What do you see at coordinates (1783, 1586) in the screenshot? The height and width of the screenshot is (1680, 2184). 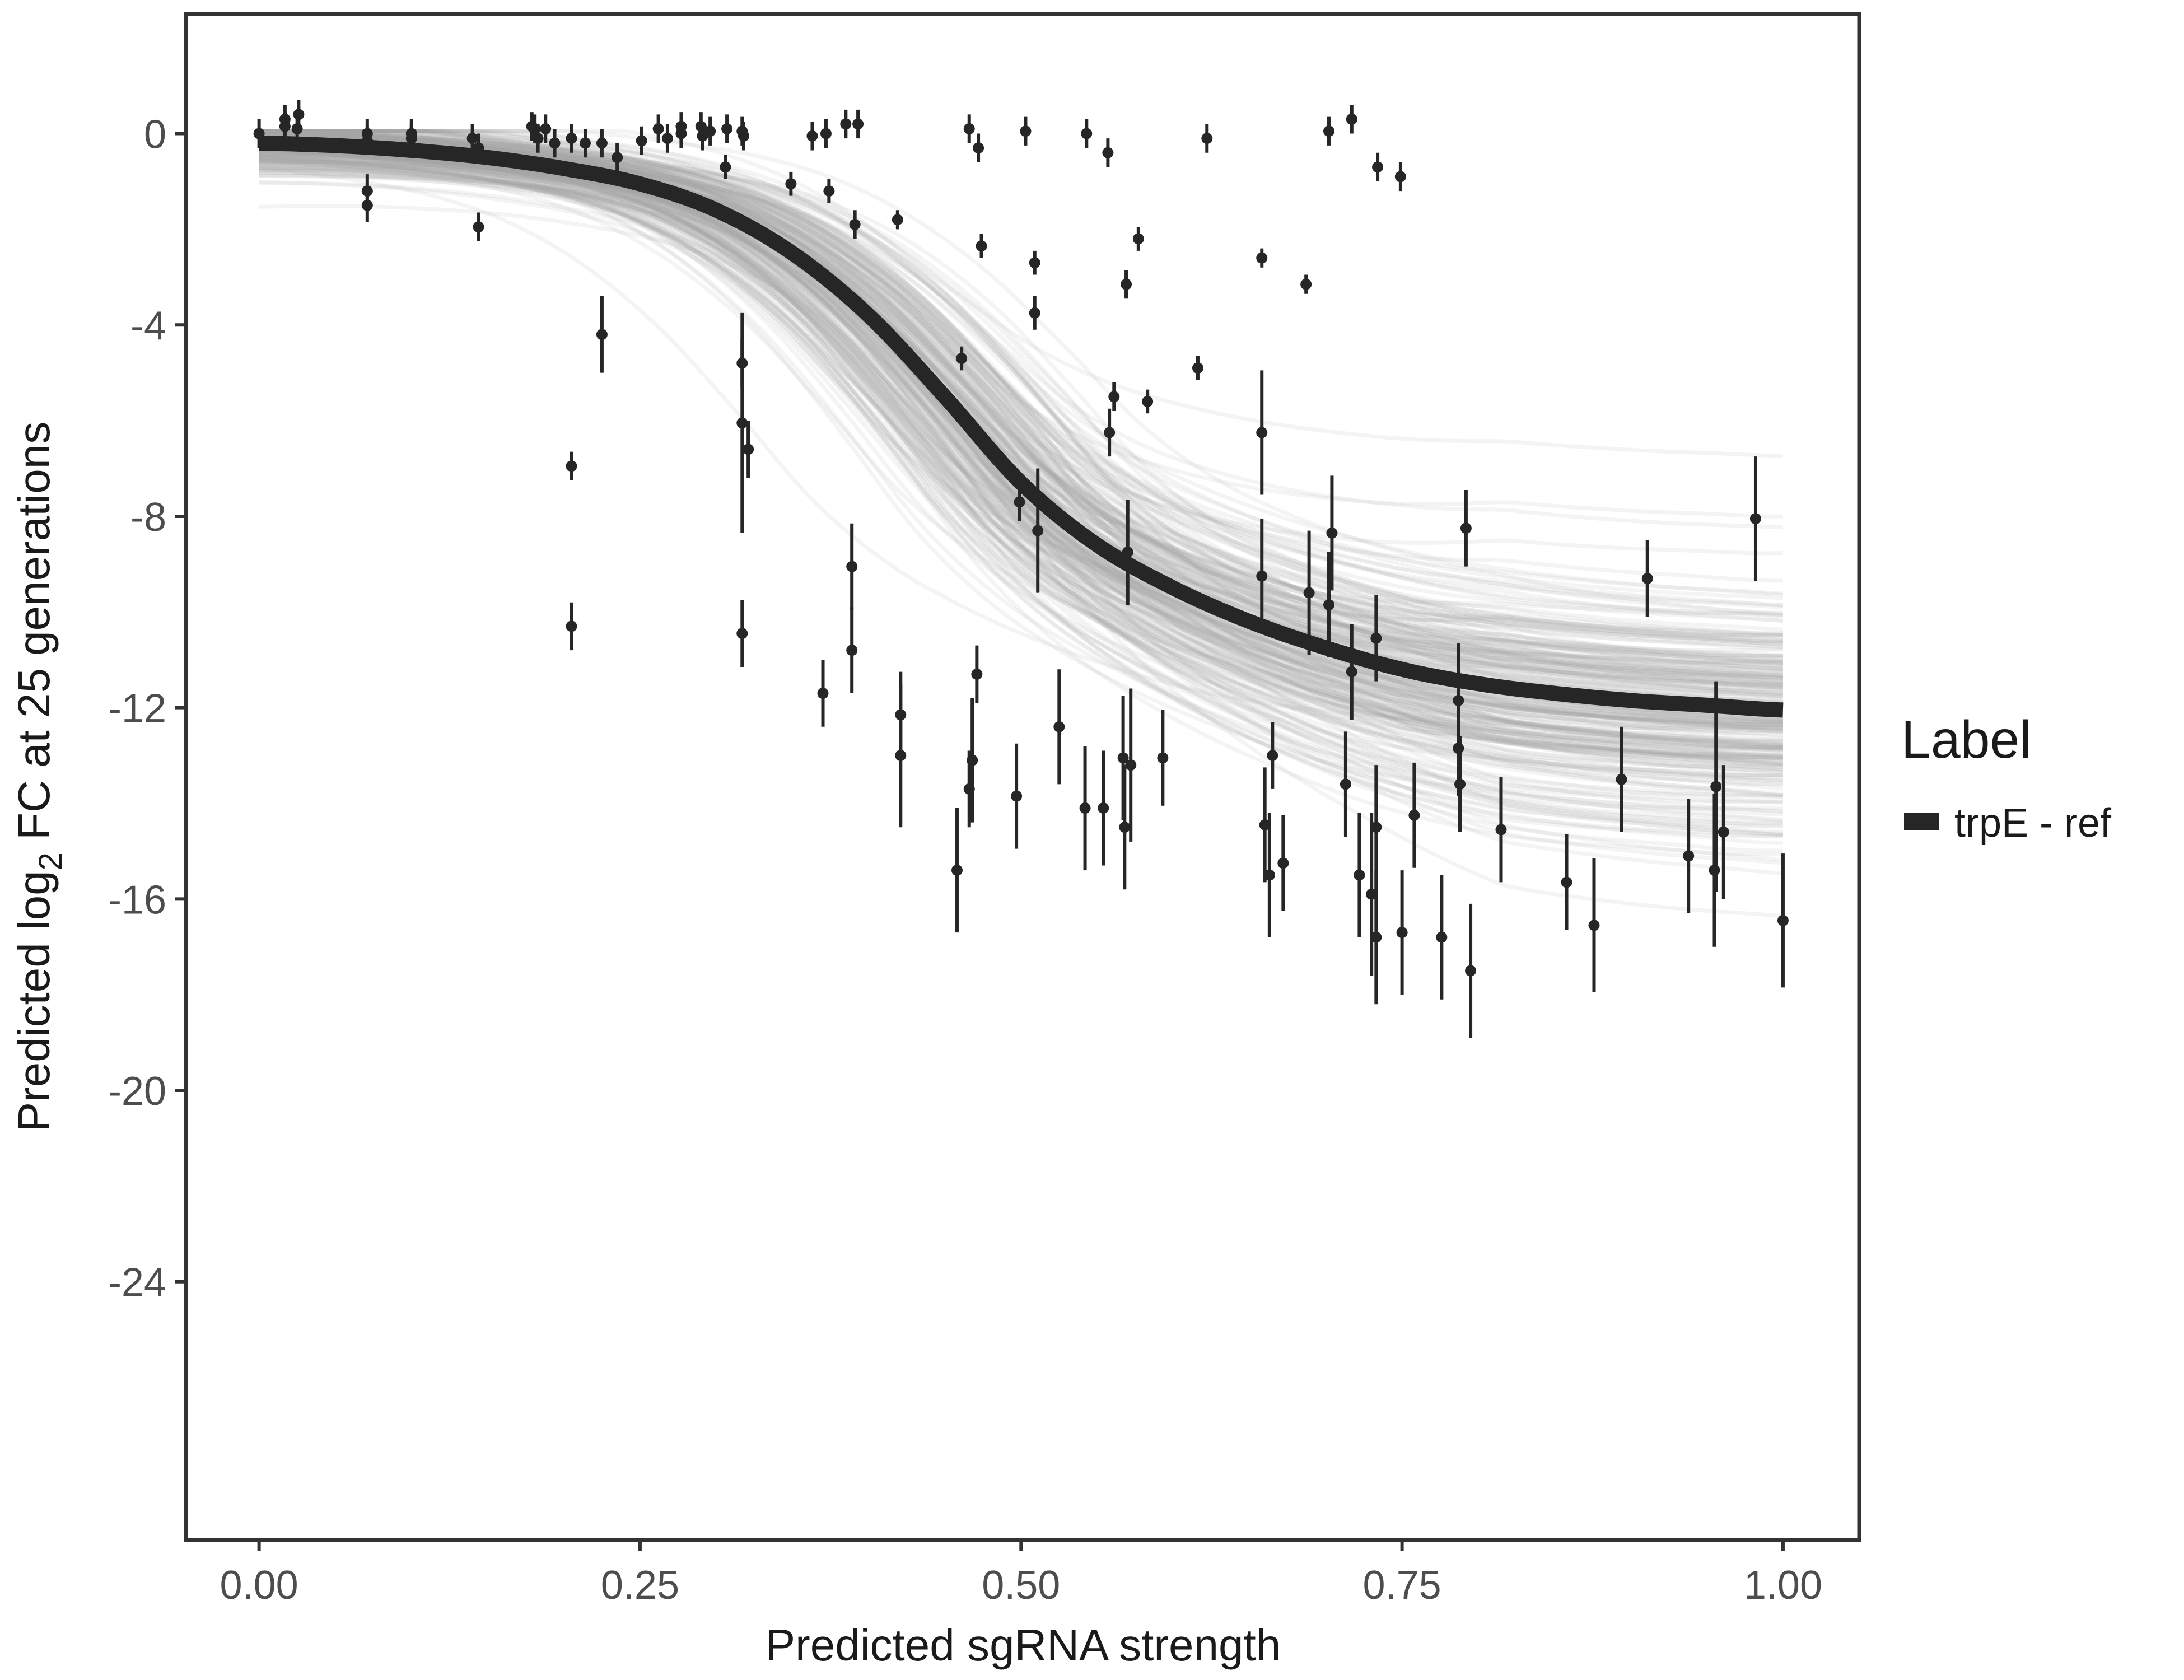 I see `x-tick-label: 1.00` at bounding box center [1783, 1586].